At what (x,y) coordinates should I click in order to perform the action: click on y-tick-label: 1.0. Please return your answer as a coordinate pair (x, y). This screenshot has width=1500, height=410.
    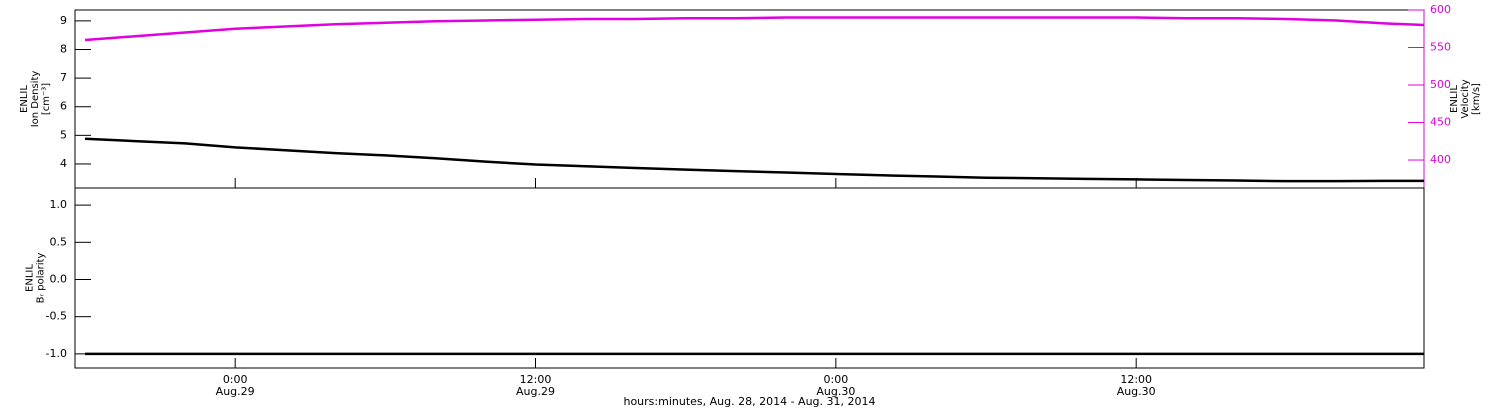
    Looking at the image, I should click on (59, 204).